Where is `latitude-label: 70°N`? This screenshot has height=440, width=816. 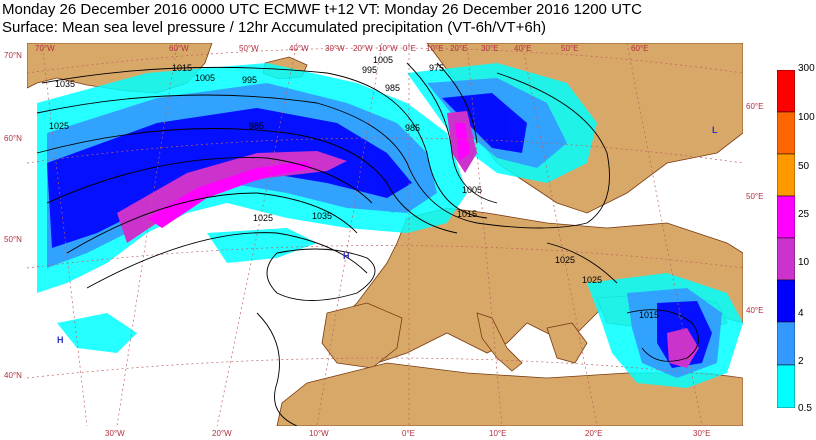
latitude-label: 70°N is located at coordinates (13, 55).